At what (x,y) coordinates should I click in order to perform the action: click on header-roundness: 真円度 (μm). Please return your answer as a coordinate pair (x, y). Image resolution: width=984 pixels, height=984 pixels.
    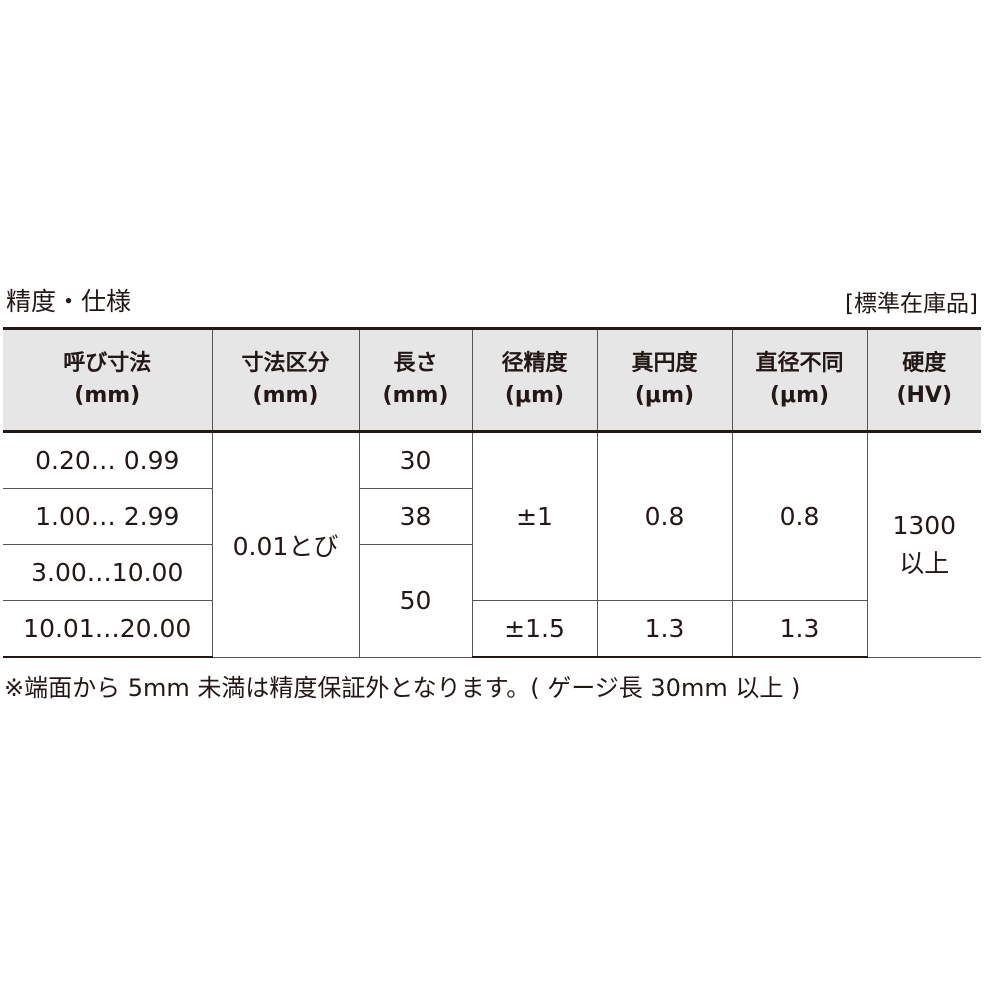
    Looking at the image, I should click on (664, 380).